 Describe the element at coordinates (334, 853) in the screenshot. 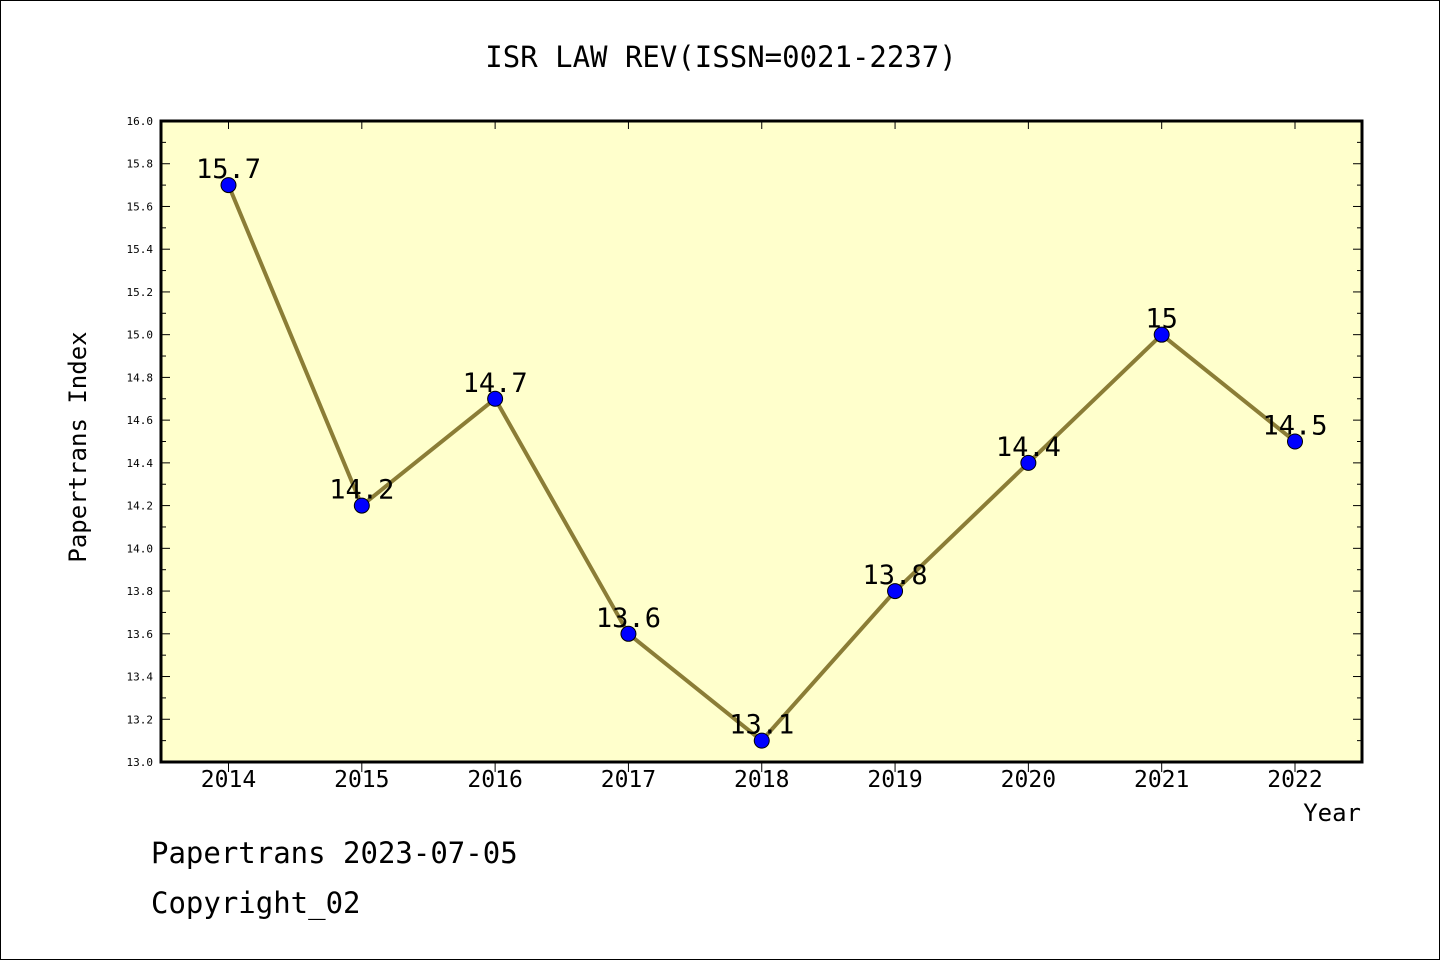

I see `footer-date-text: Papertrans 2023-07-05` at that location.